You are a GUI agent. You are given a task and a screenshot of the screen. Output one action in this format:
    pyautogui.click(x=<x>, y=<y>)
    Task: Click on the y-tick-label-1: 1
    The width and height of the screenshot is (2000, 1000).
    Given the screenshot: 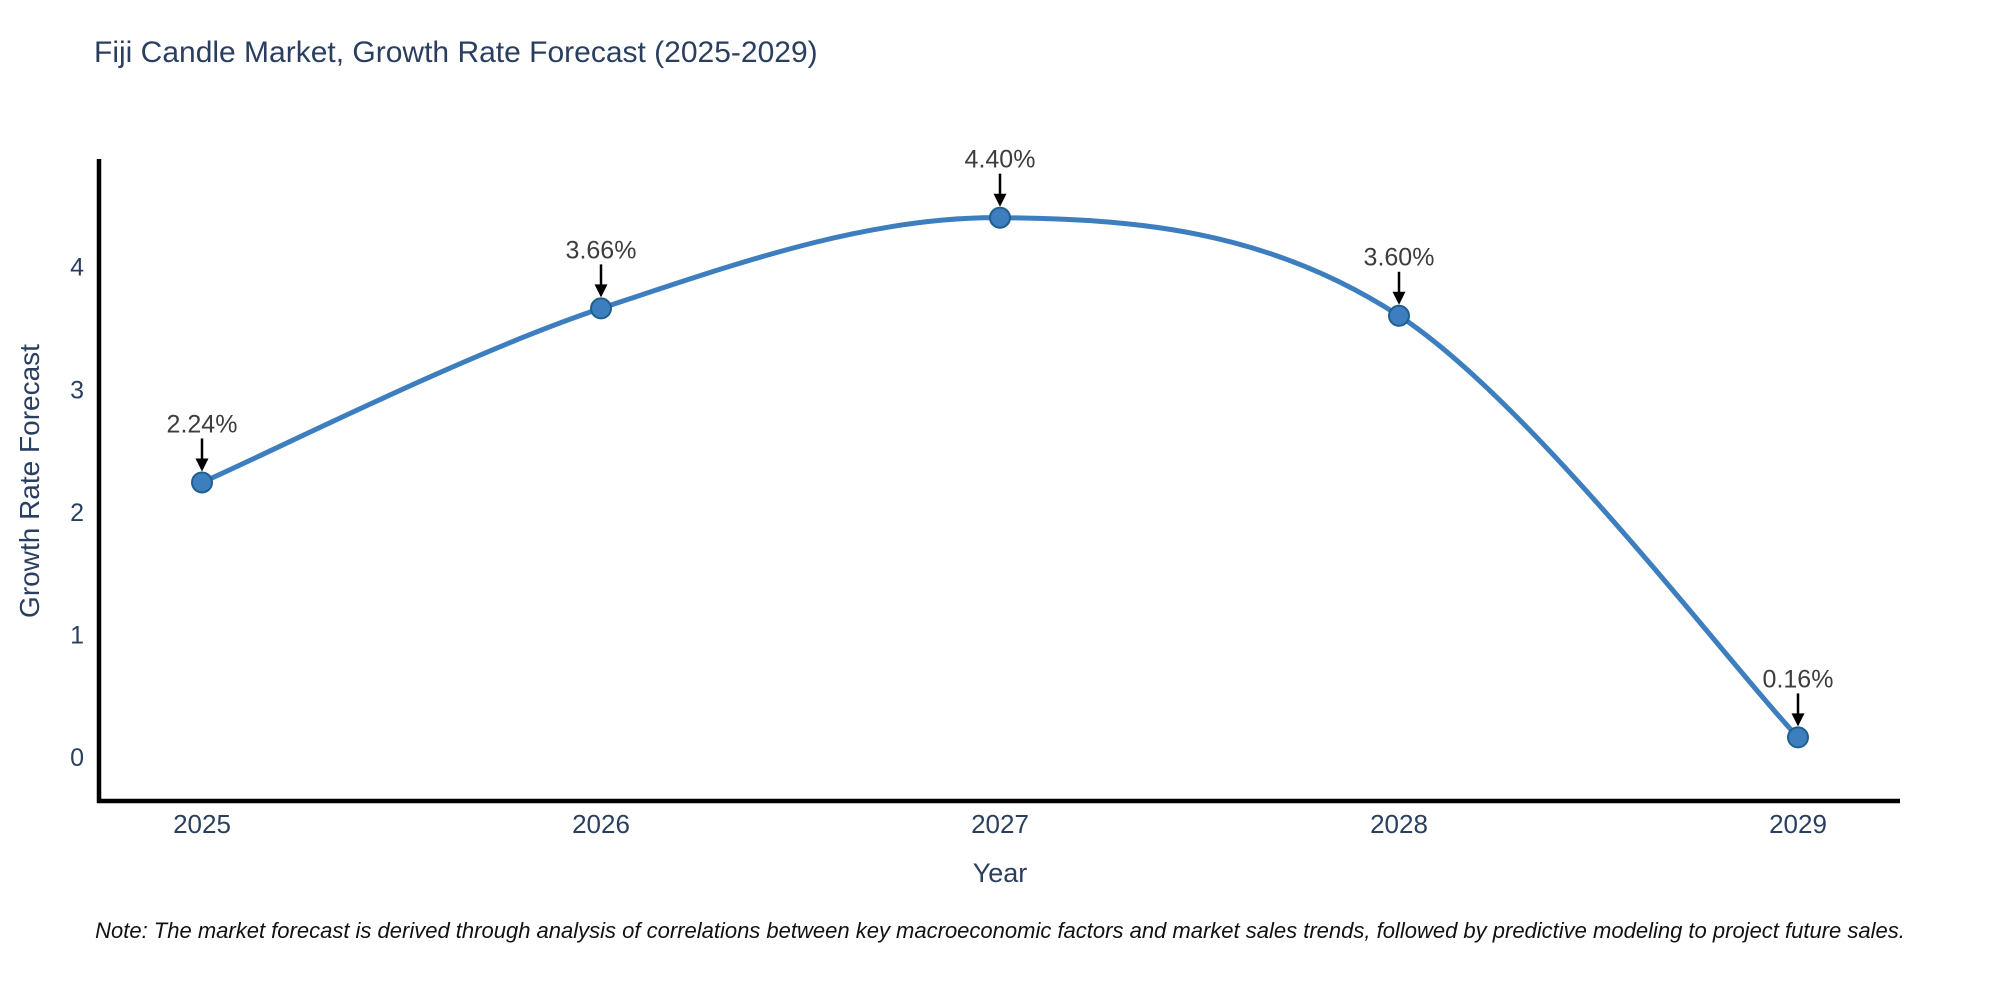 What is the action you would take?
    pyautogui.click(x=77, y=635)
    